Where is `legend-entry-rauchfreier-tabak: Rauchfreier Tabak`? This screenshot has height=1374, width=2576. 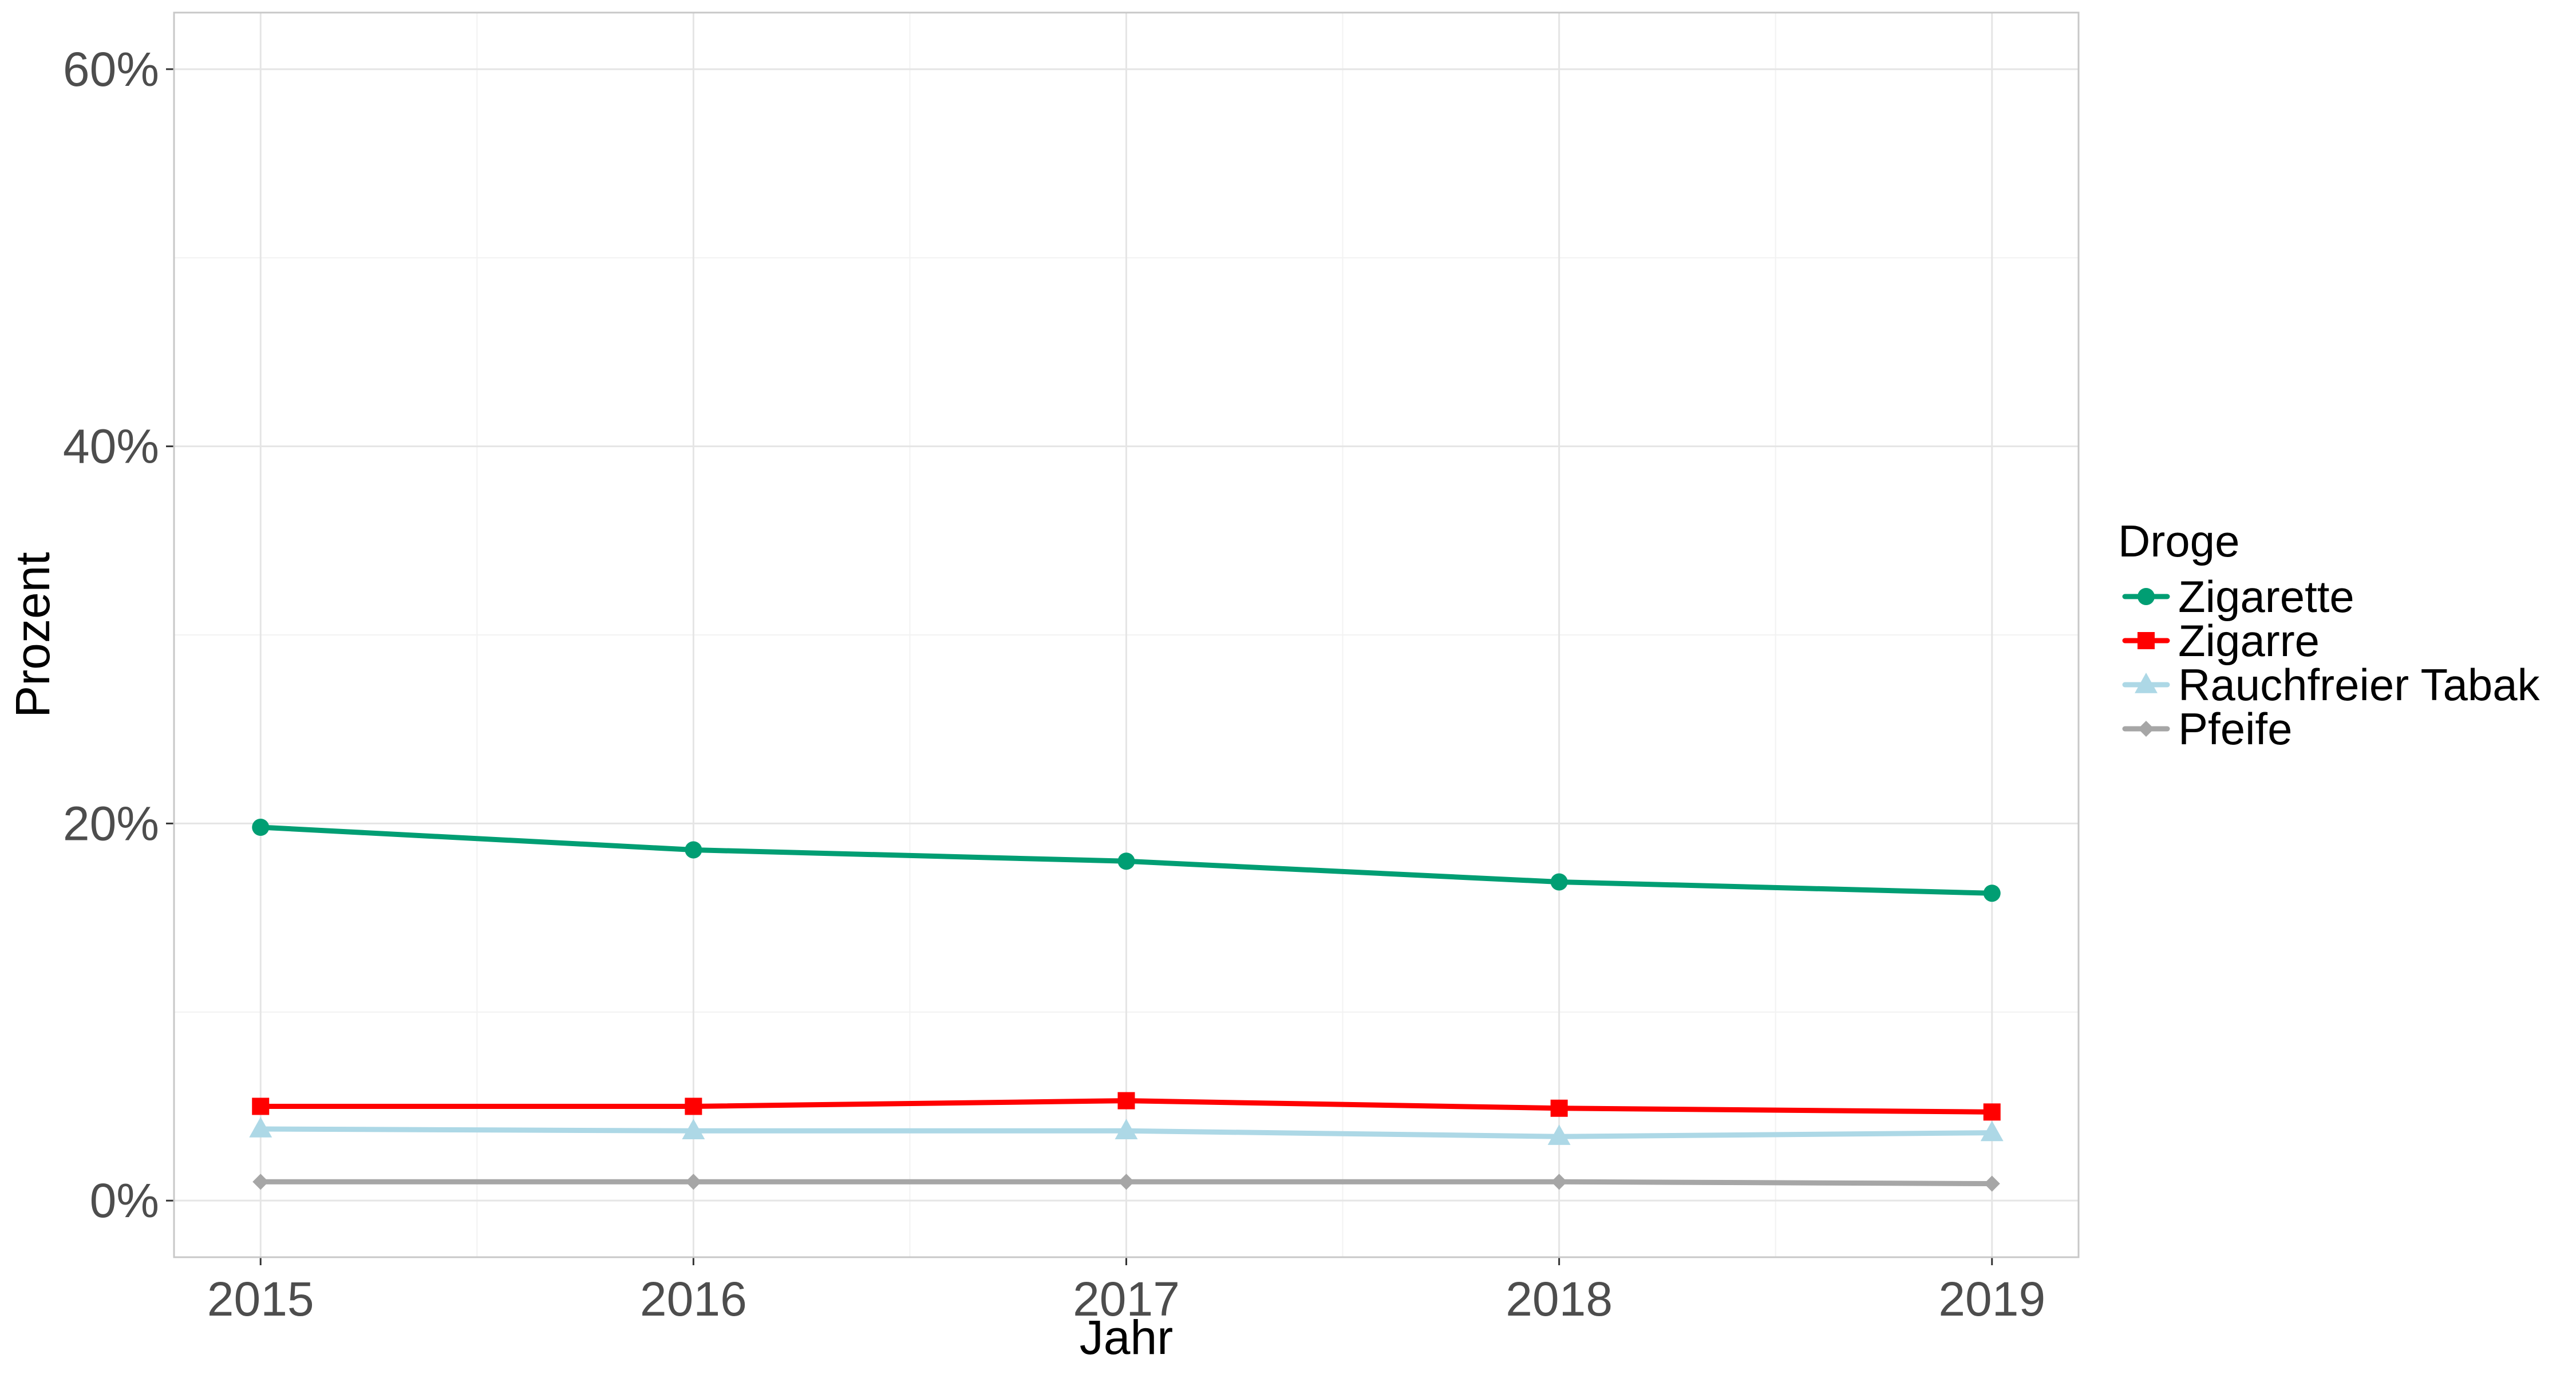
legend-entry-rauchfreier-tabak: Rauchfreier Tabak is located at coordinates (2331, 685).